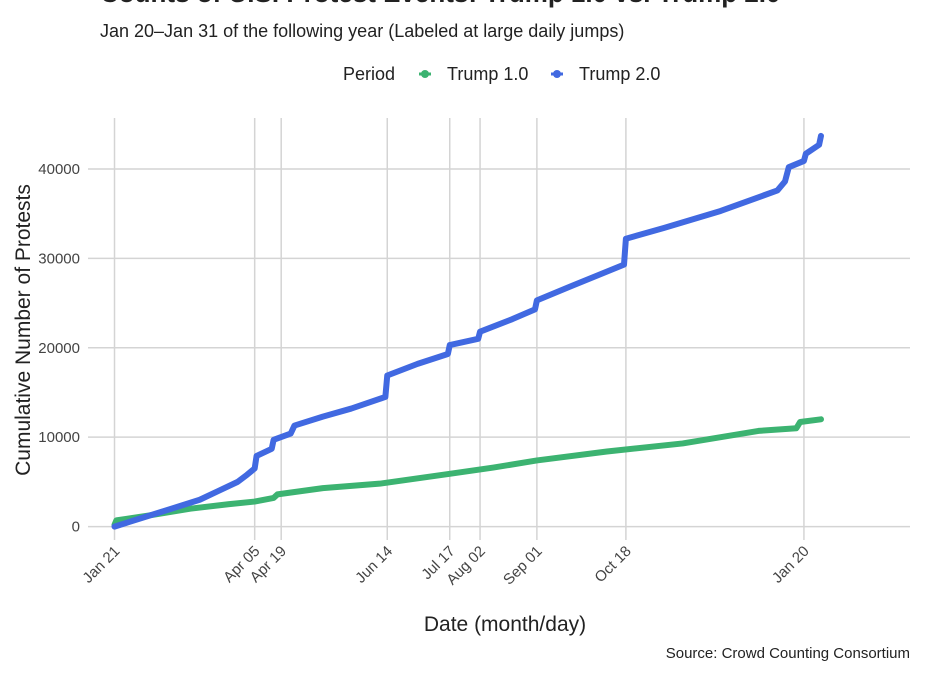 The height and width of the screenshot is (675, 936). I want to click on y-tick-label: 40000, so click(59, 169).